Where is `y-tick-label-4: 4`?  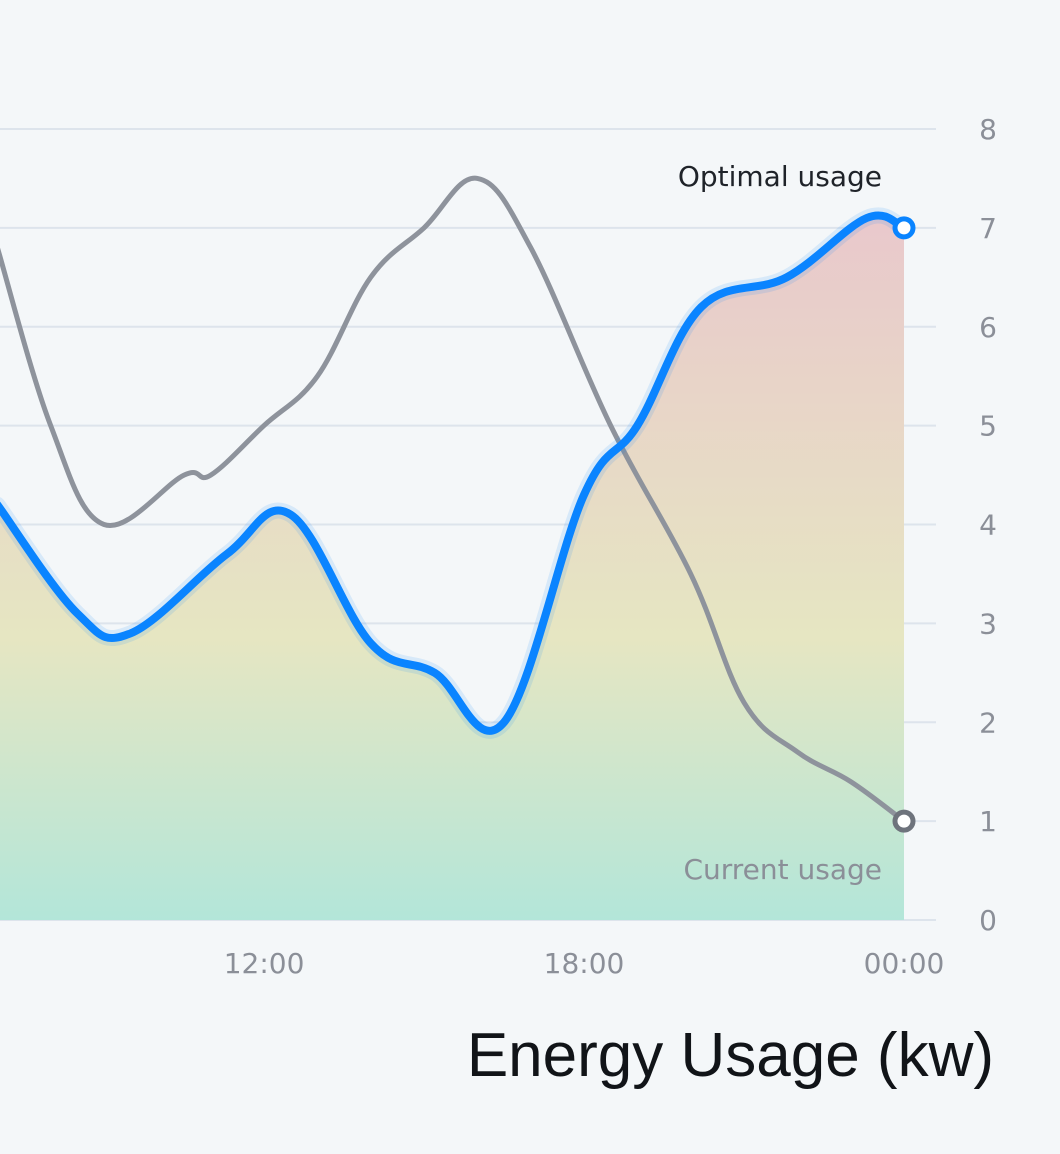
y-tick-label-4: 4 is located at coordinates (988, 525).